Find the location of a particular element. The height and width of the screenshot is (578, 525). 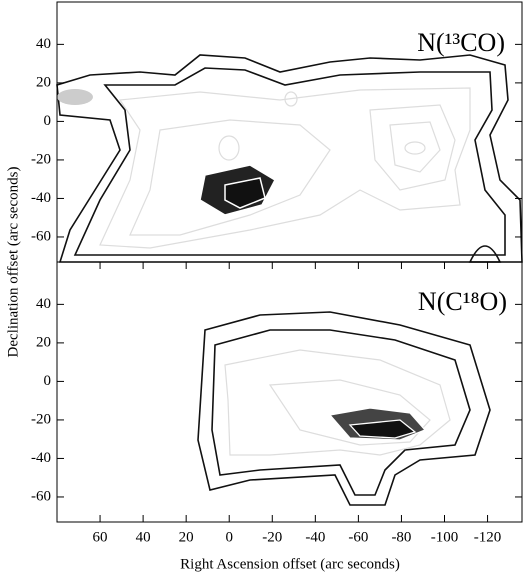

x-tick-label: -120 is located at coordinates (488, 537).